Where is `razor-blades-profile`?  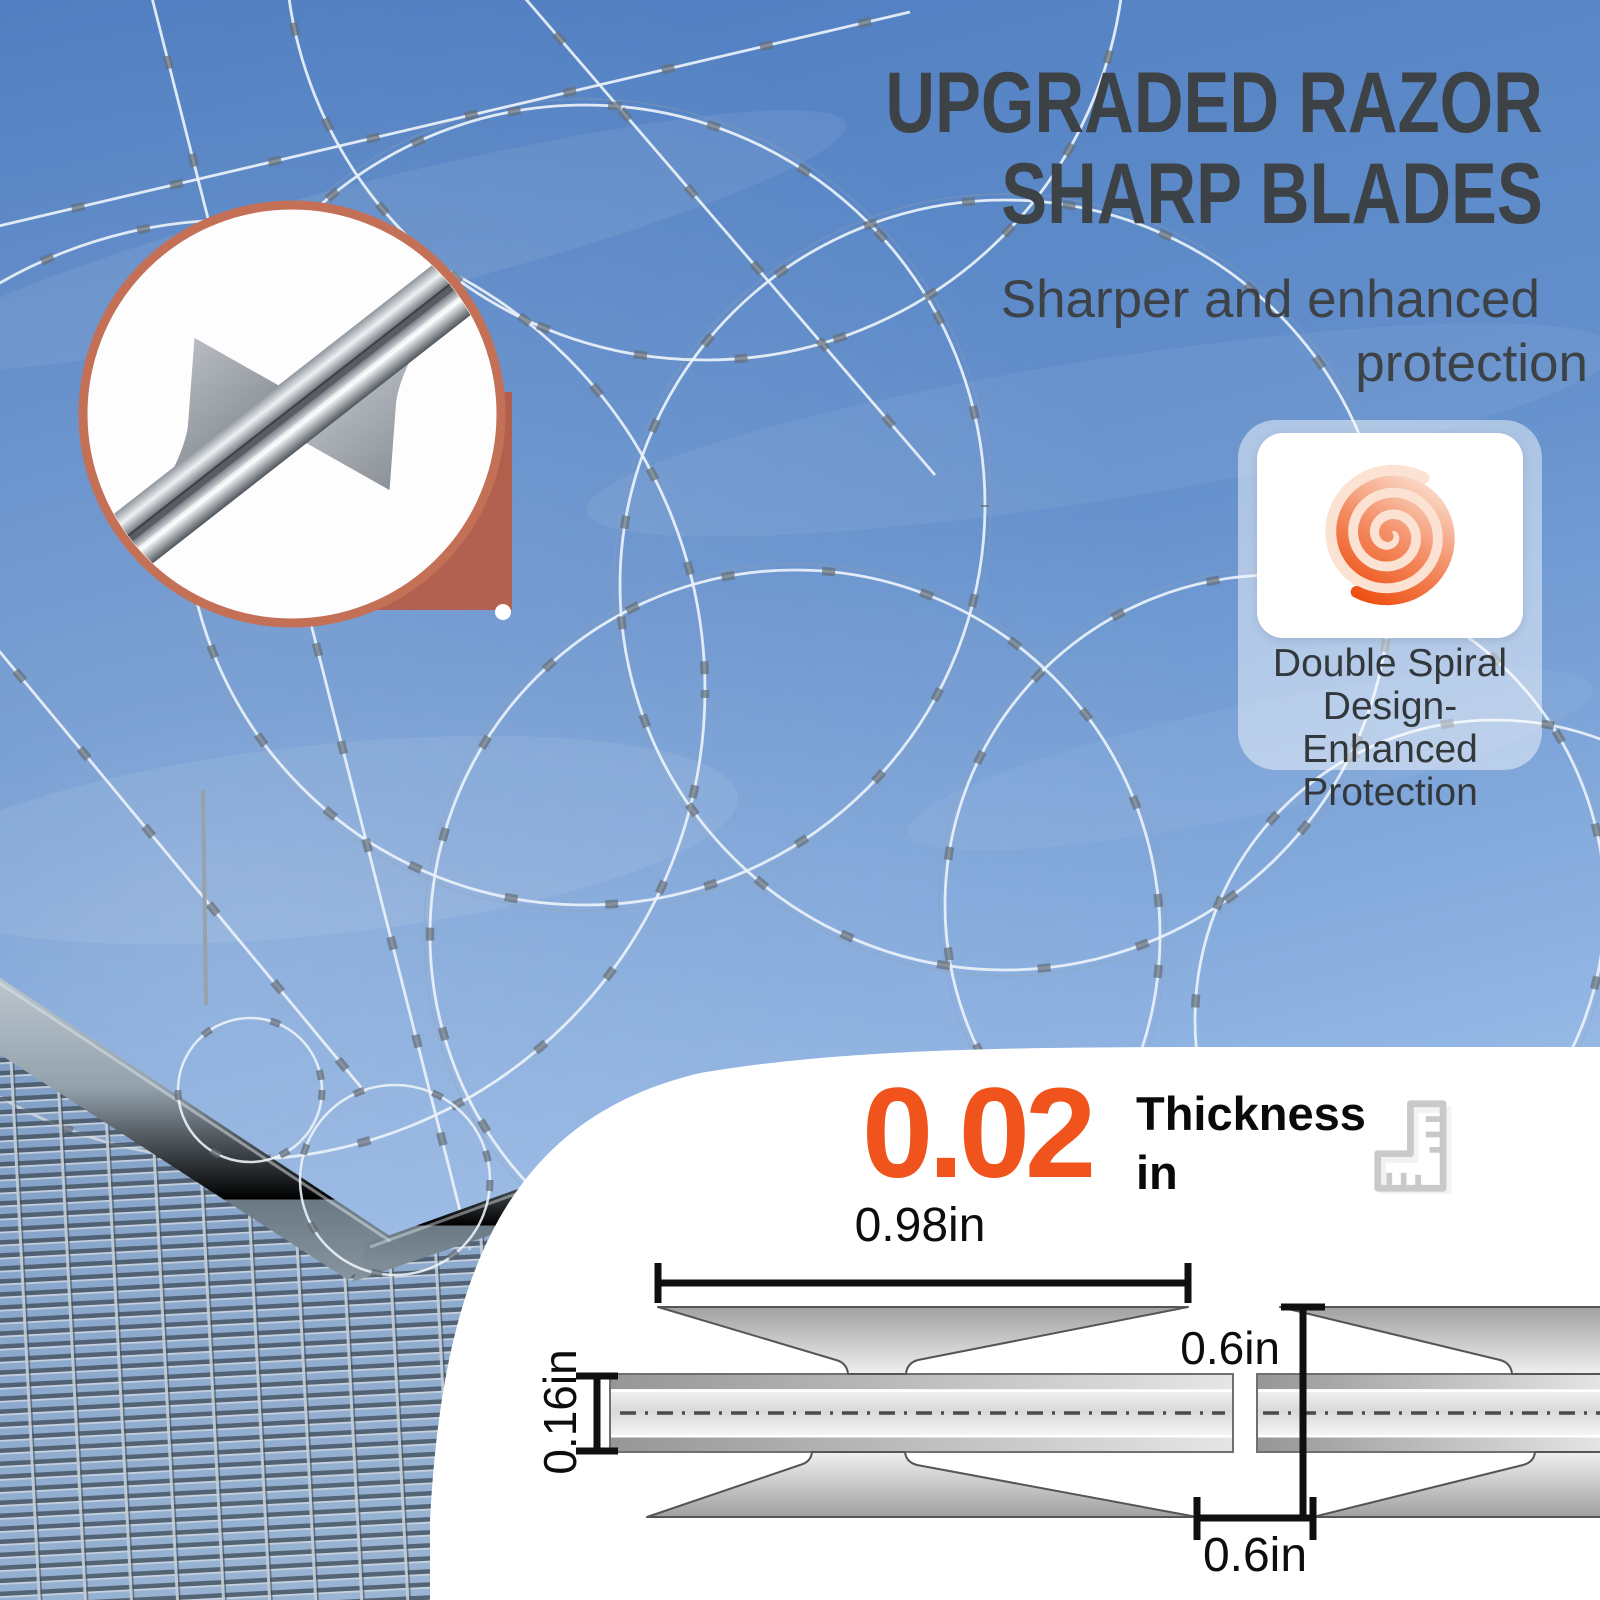
razor-blades-profile is located at coordinates (1123, 1412).